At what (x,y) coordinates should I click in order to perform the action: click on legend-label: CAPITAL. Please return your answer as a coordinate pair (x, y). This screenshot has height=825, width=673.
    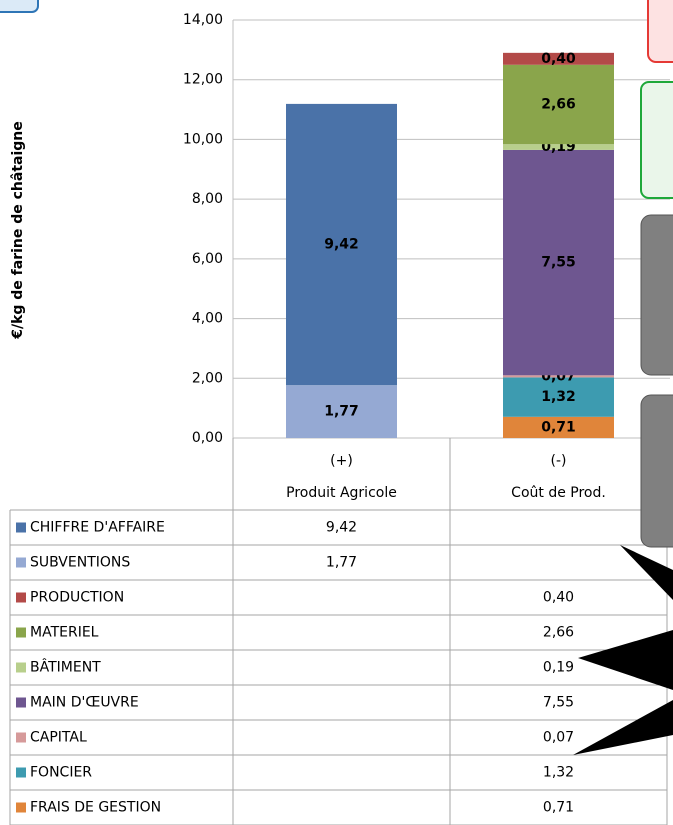
    Looking at the image, I should click on (58, 738).